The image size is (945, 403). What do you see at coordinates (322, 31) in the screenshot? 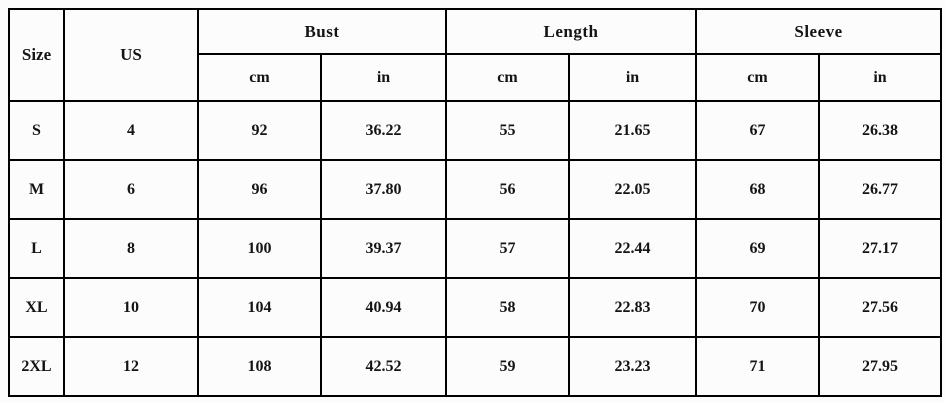
I see `col-header-bust: Bust` at bounding box center [322, 31].